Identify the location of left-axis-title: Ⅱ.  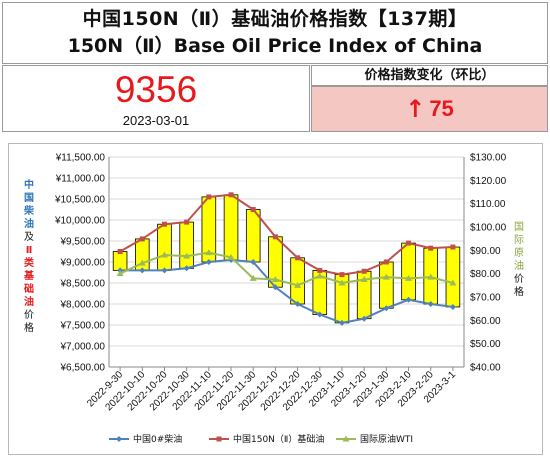
(29, 250).